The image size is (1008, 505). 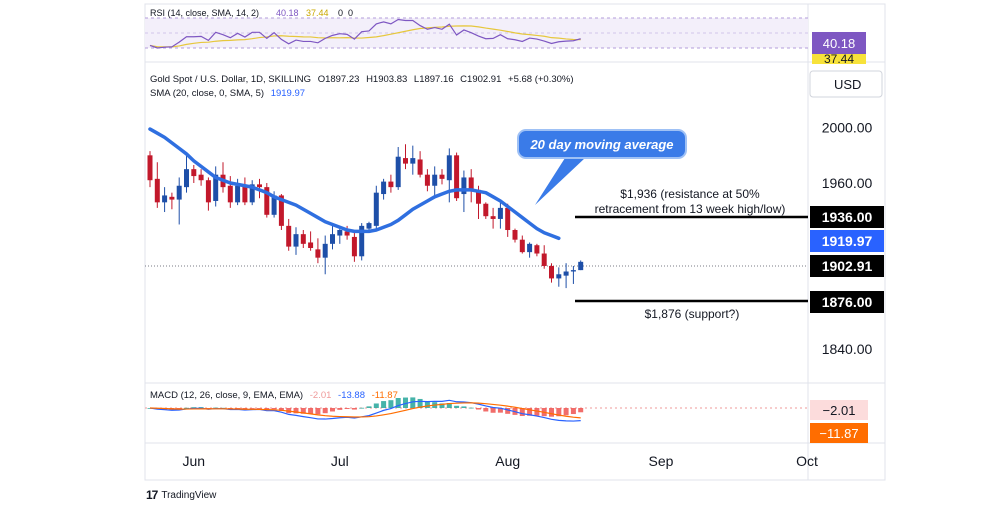 What do you see at coordinates (690, 209) in the screenshot?
I see `resistance-note-line2: retracement from 13 week high/low)` at bounding box center [690, 209].